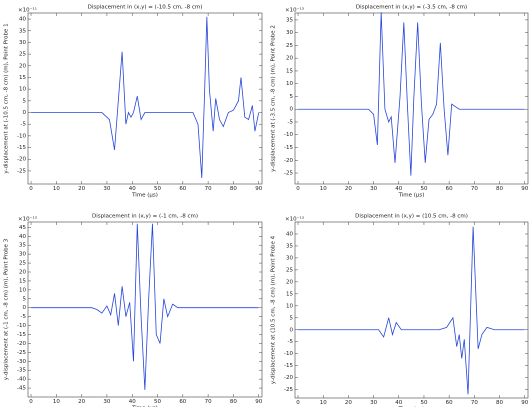 This screenshot has width=532, height=407. I want to click on y-tick-label: -45, so click(21, 389).